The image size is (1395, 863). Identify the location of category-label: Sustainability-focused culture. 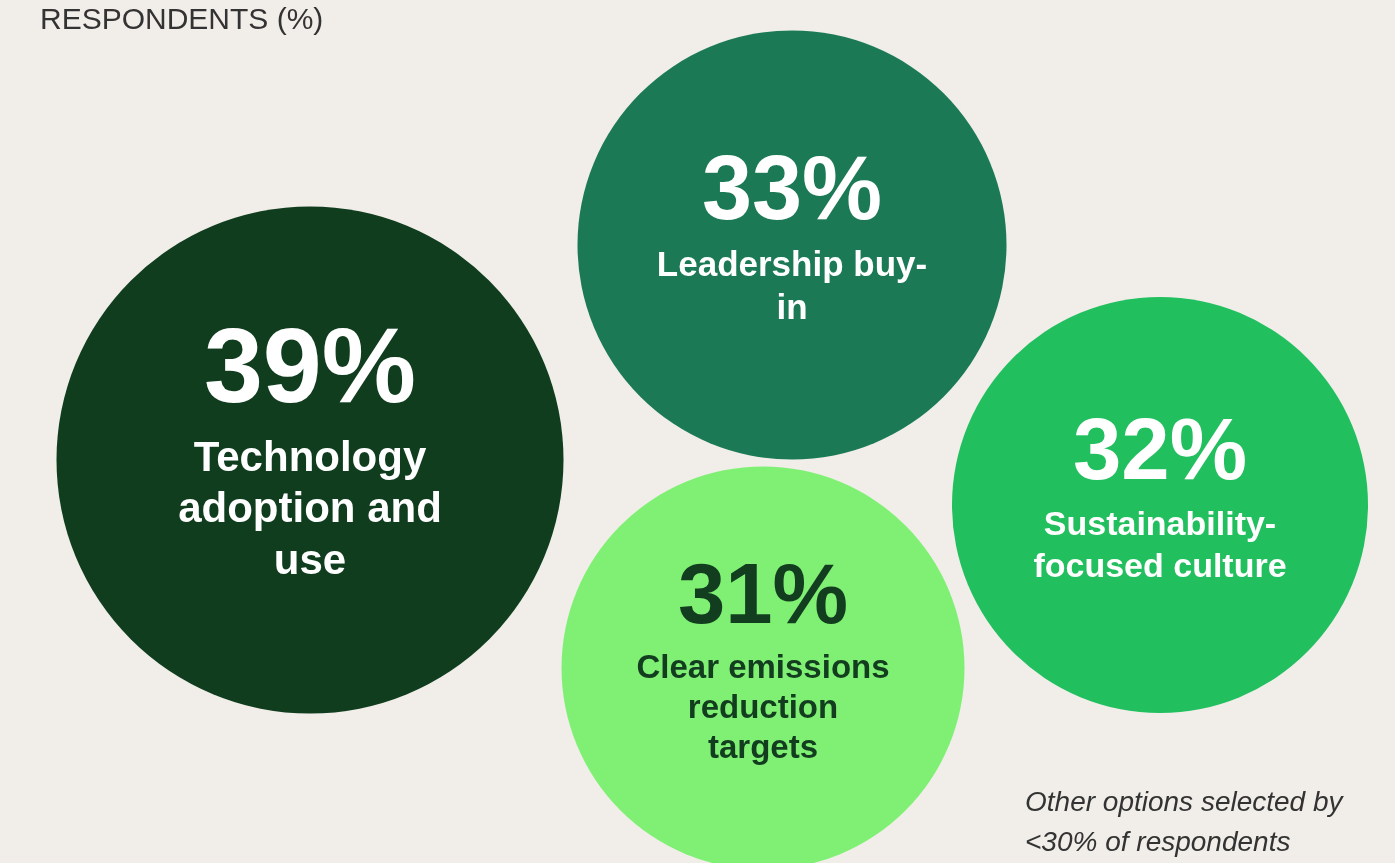
(1160, 544).